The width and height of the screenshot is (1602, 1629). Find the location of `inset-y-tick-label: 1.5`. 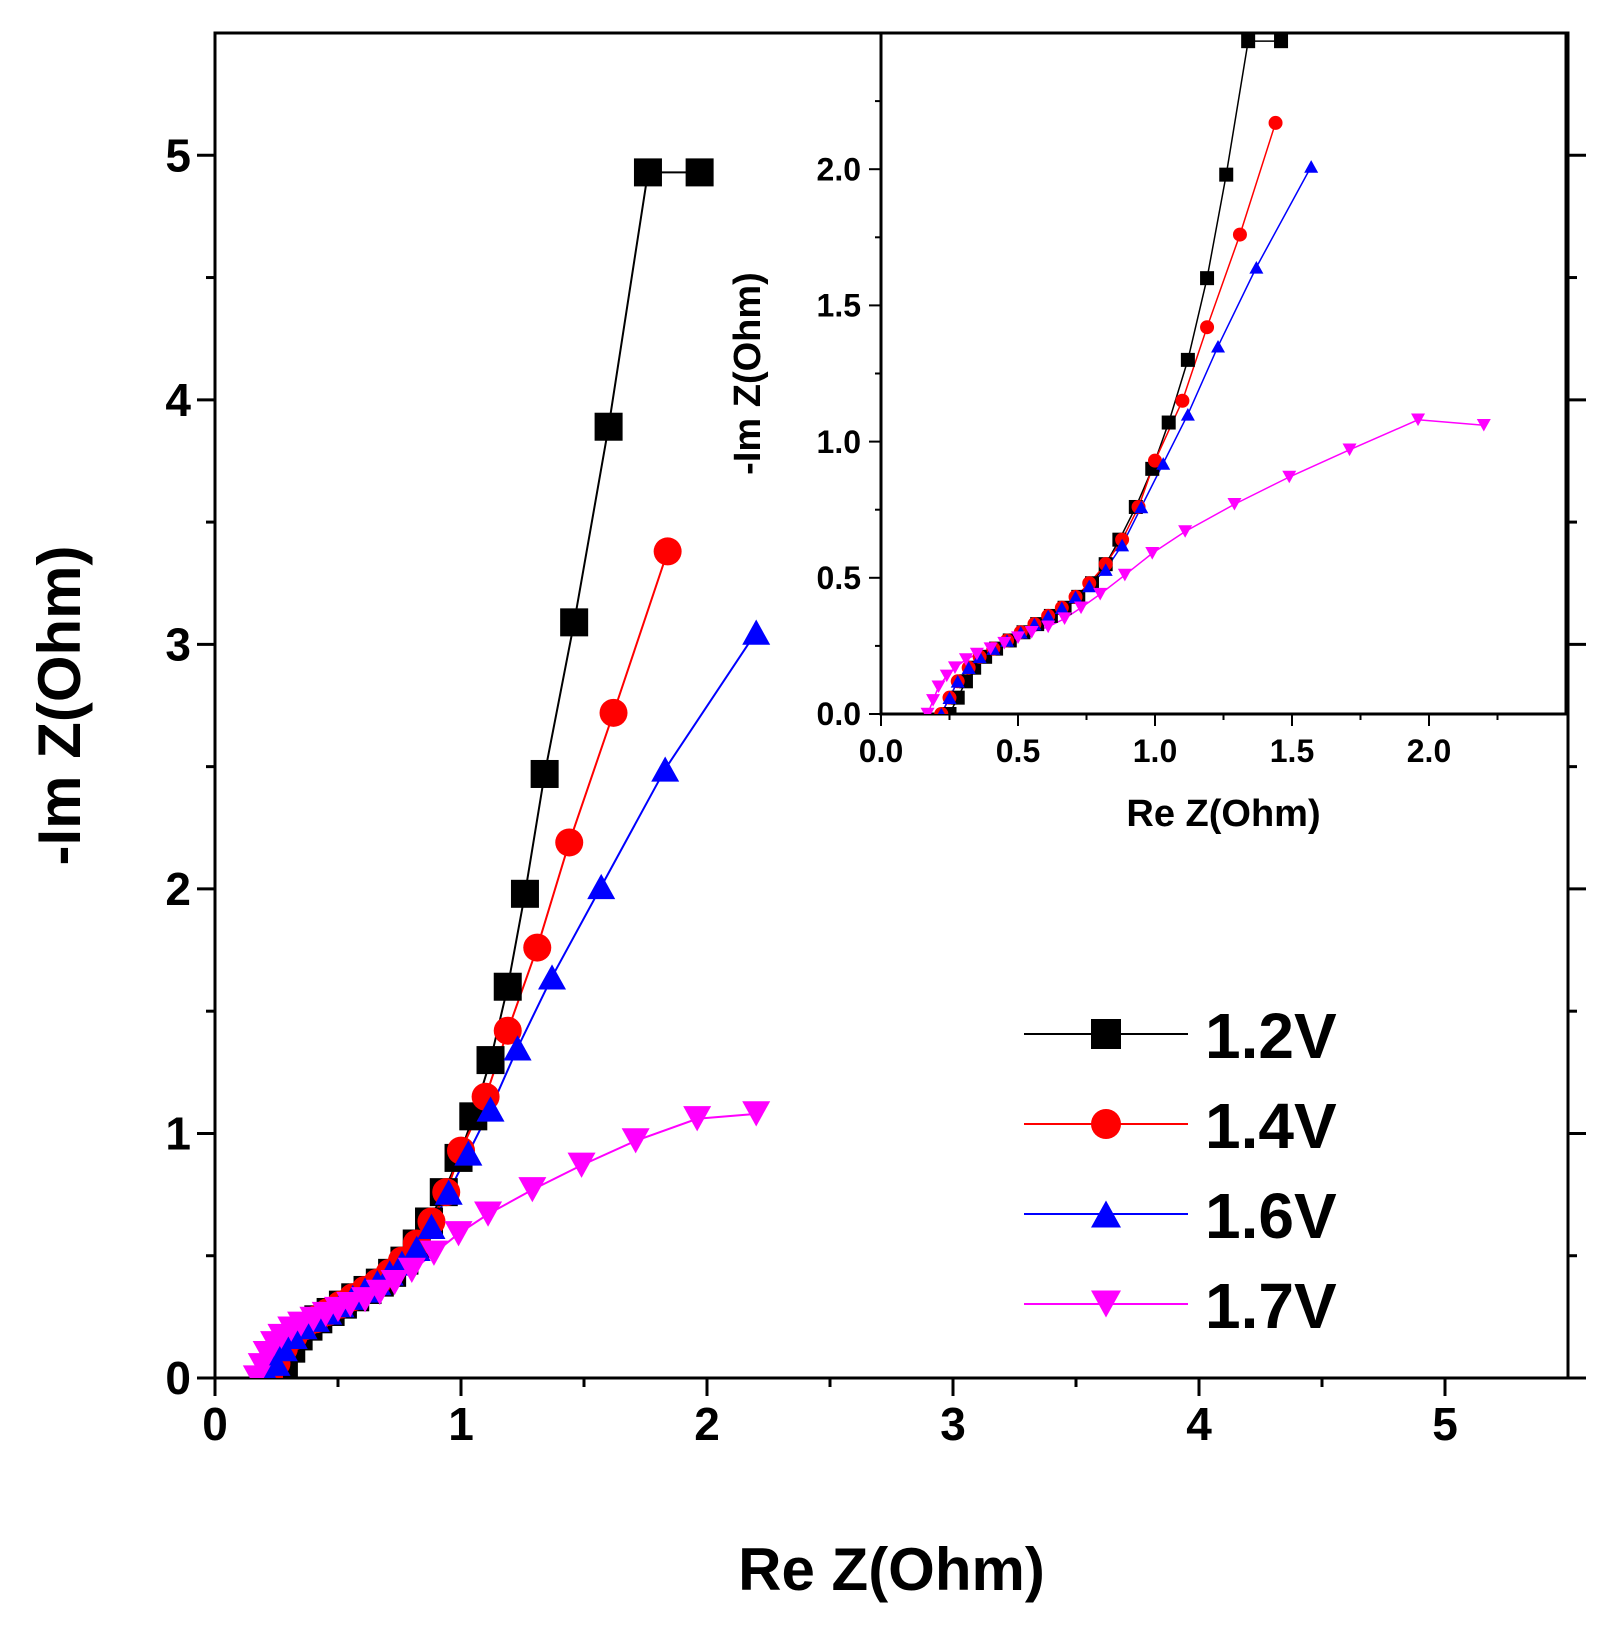

inset-y-tick-label: 1.5 is located at coordinates (839, 306).